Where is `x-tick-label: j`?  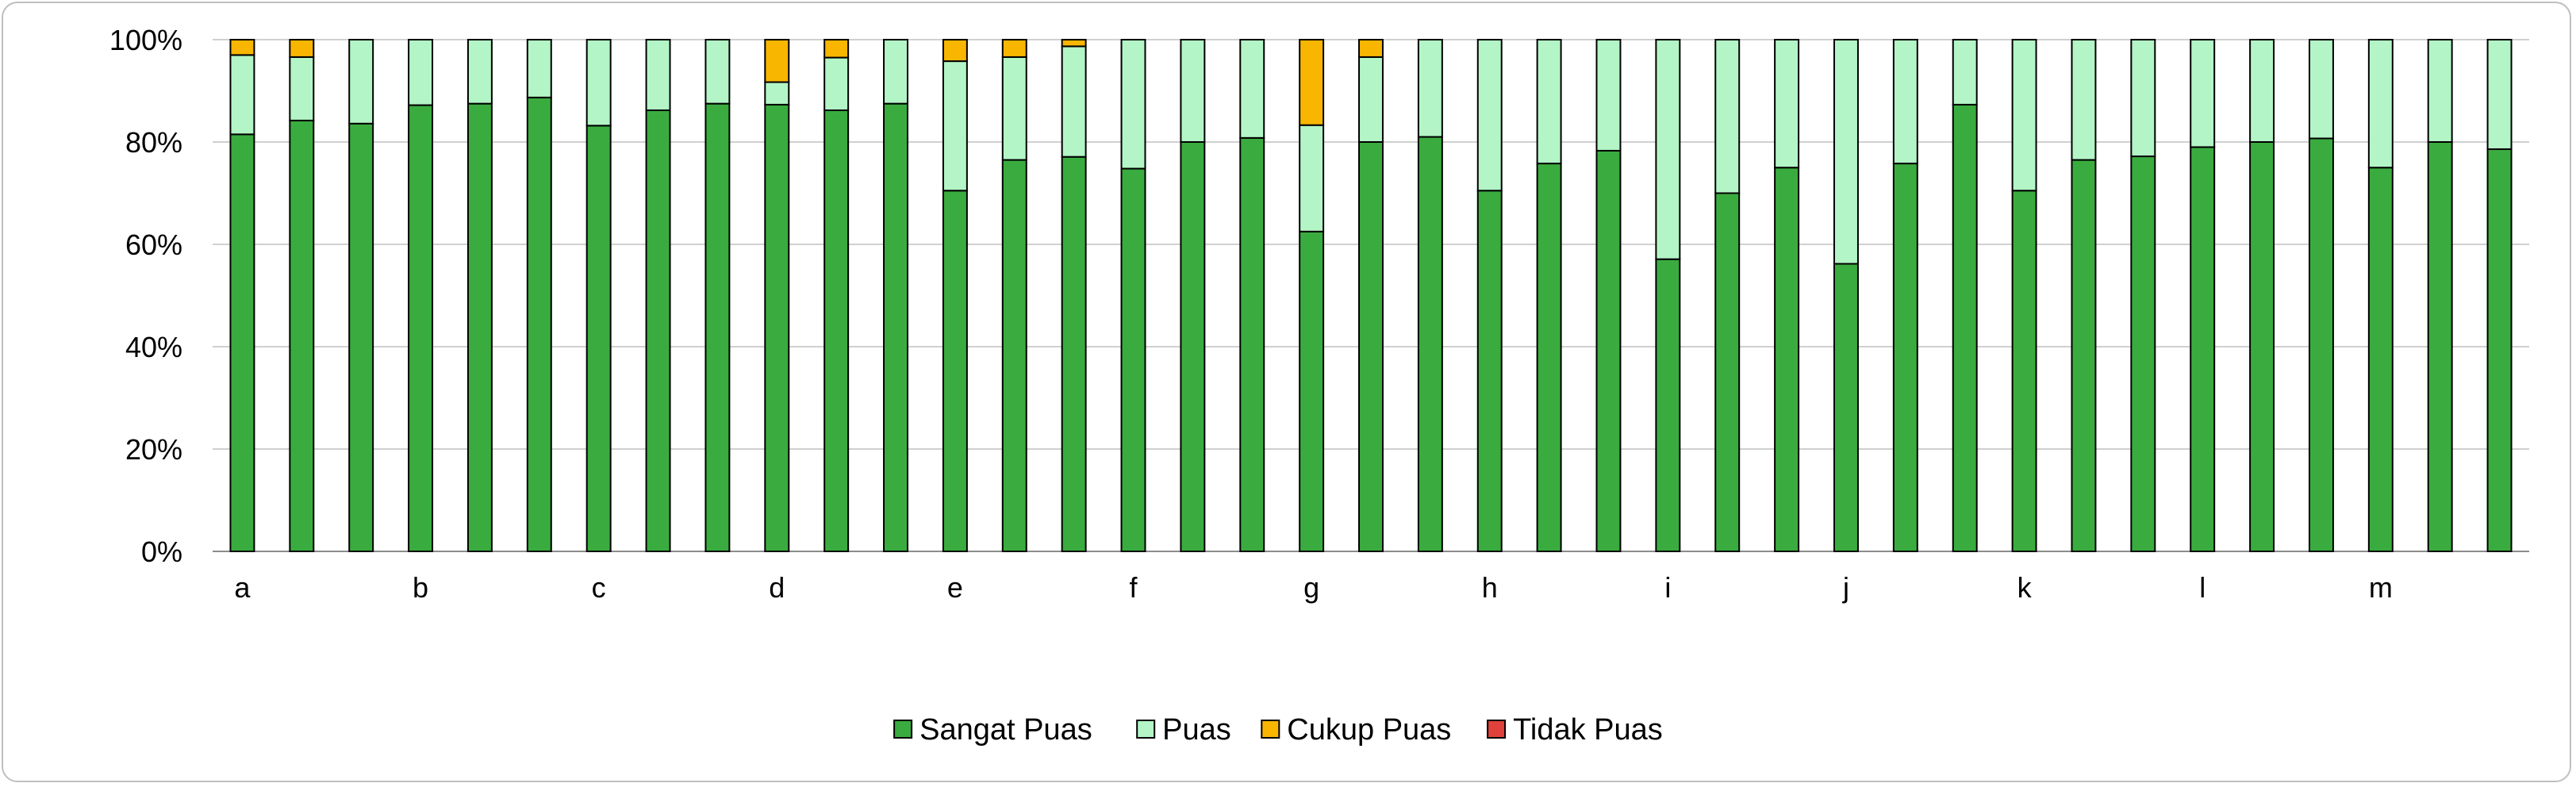 x-tick-label: j is located at coordinates (1846, 587).